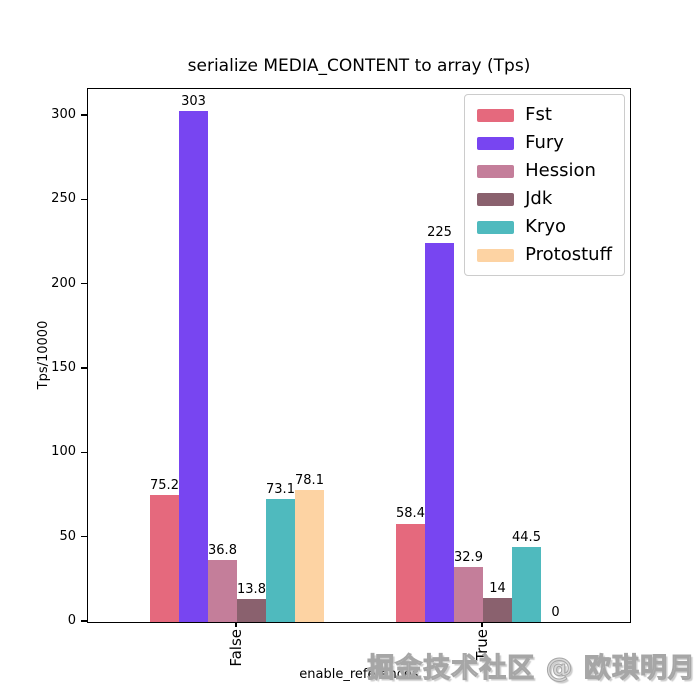  What do you see at coordinates (496, 143) in the screenshot?
I see `legend-swatch-fury` at bounding box center [496, 143].